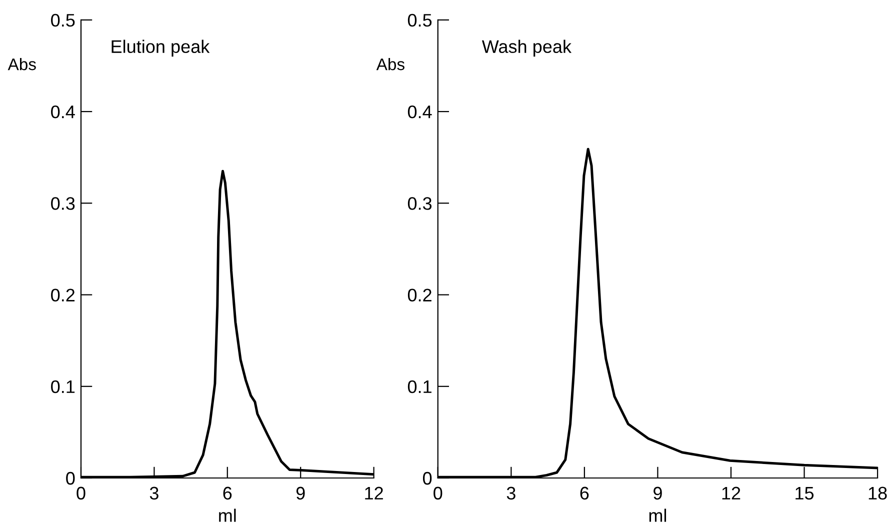 This screenshot has width=890, height=532. I want to click on x-tick-label: 15, so click(805, 493).